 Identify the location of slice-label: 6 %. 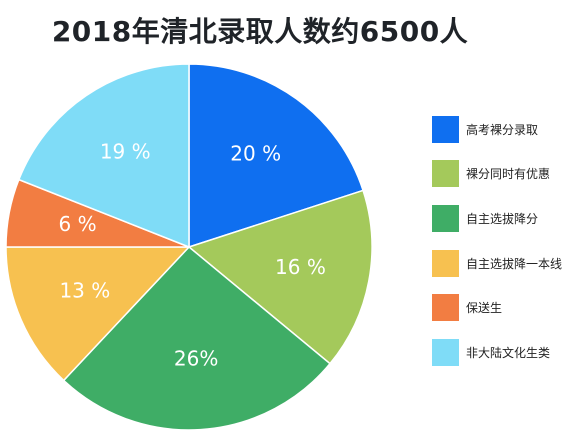
(78, 224).